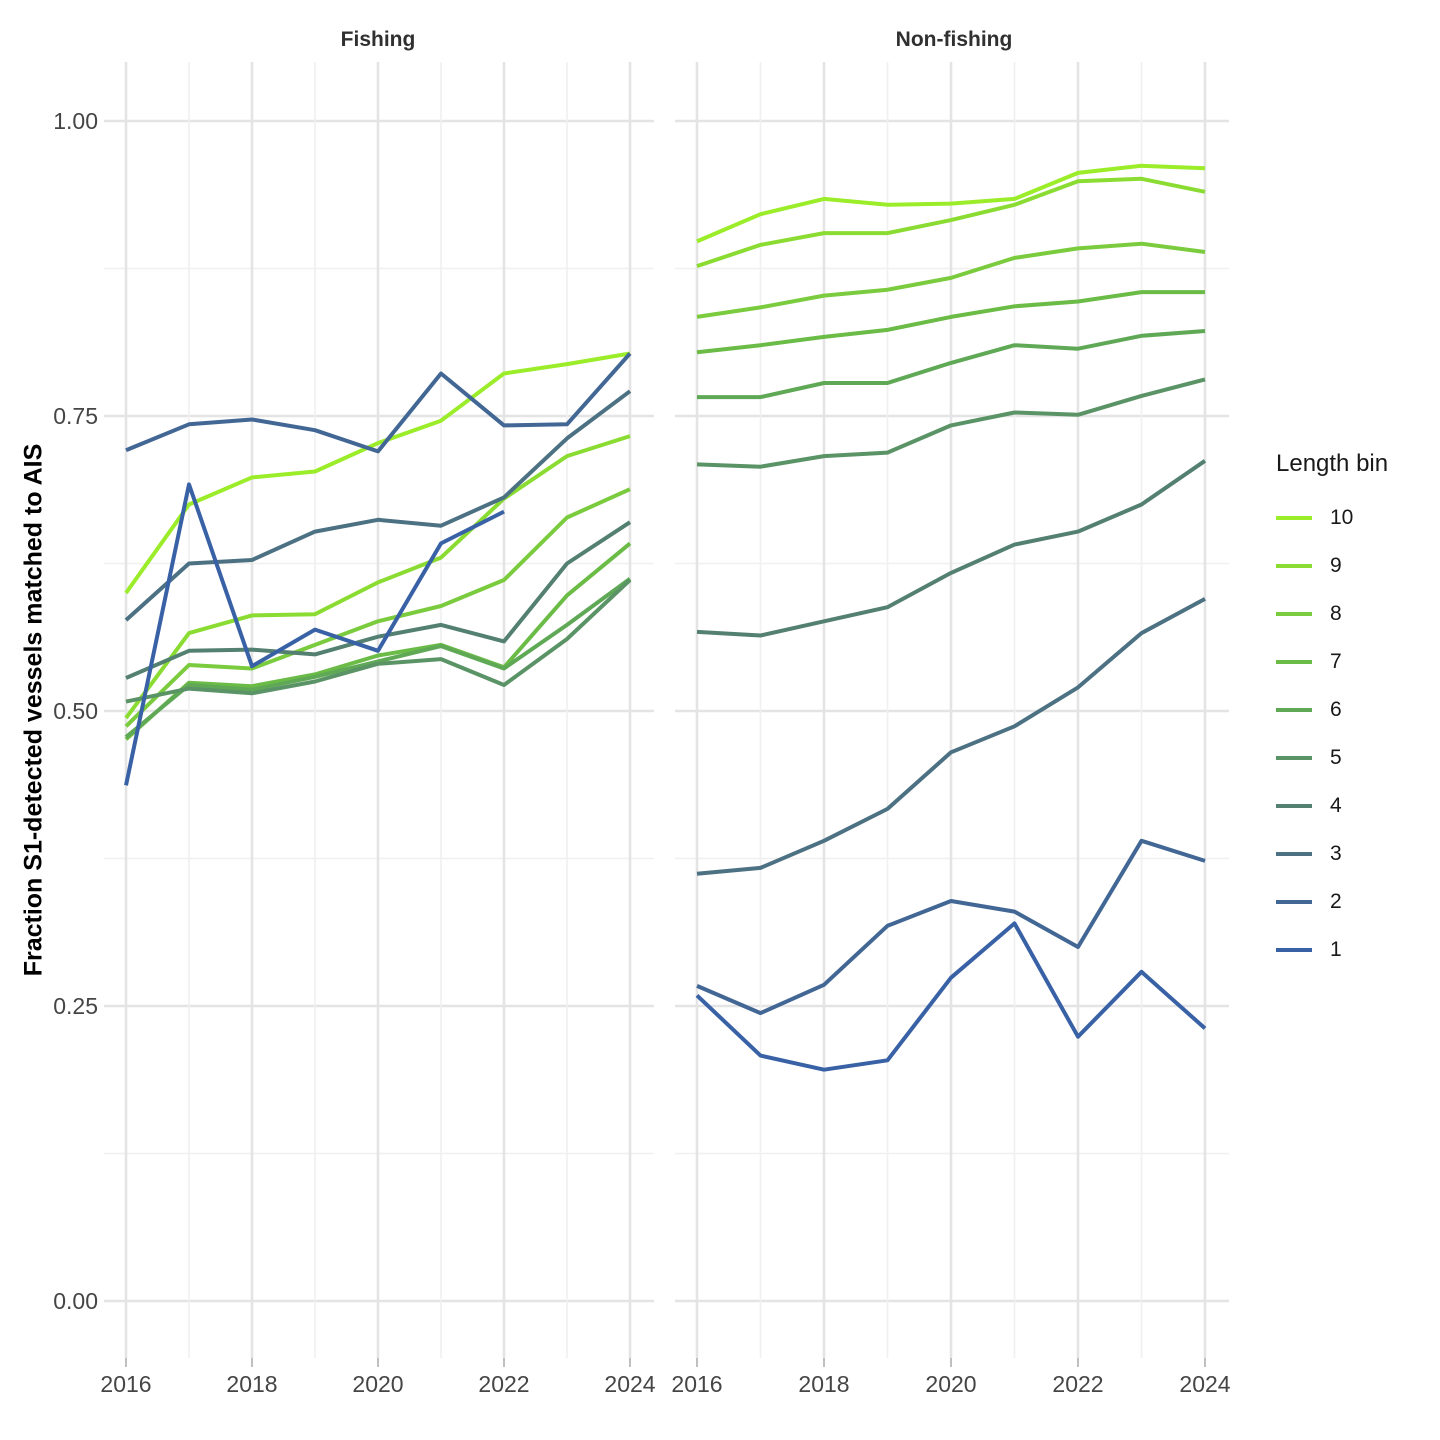 Image resolution: width=1440 pixels, height=1440 pixels. Describe the element at coordinates (1336, 805) in the screenshot. I see `legend-item-label: 4` at that location.